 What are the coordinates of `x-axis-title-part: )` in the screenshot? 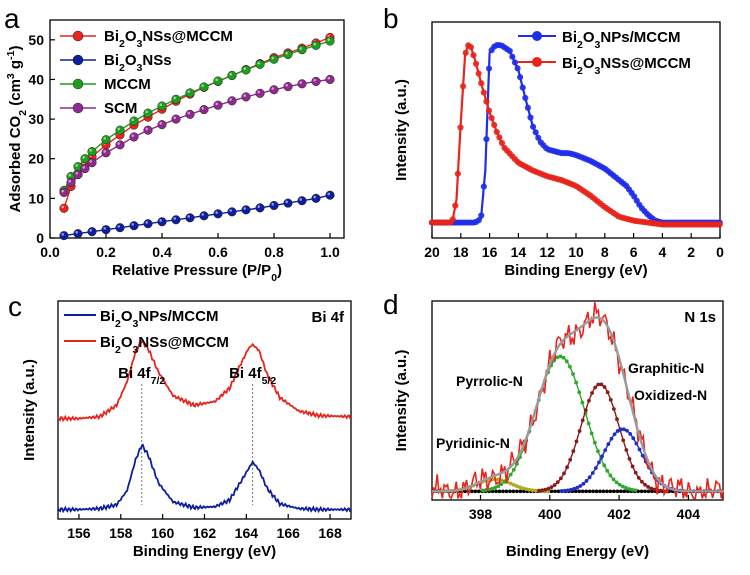 It's located at (279, 270).